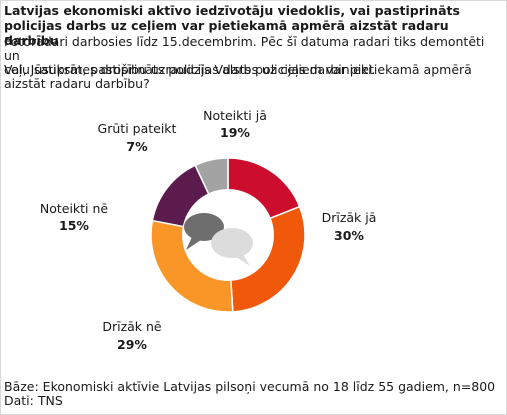 The height and width of the screenshot is (415, 507). What do you see at coordinates (33, 400) in the screenshot?
I see `footer-source: Dati: TNS` at bounding box center [33, 400].